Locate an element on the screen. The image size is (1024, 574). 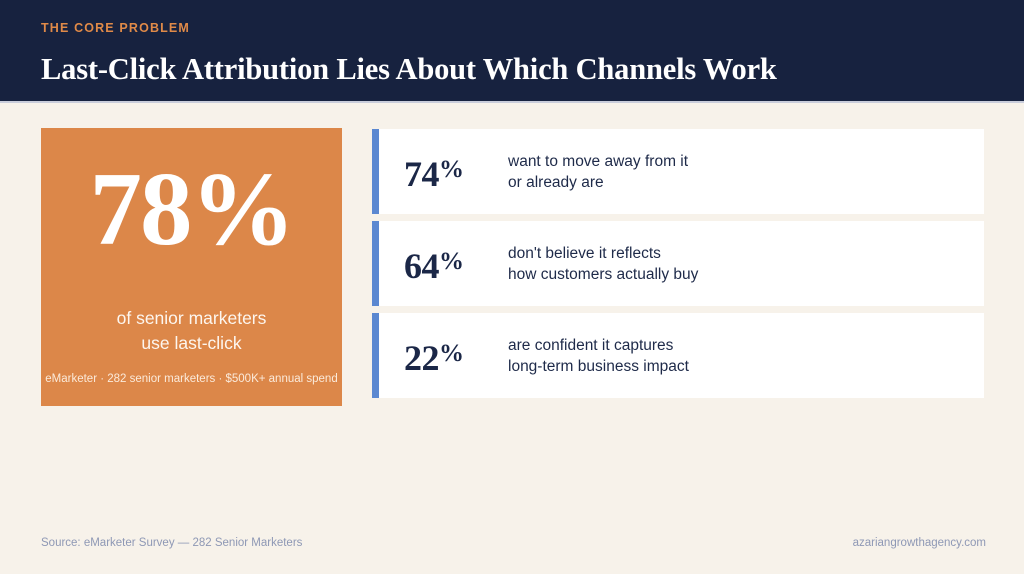
stat-label-line-2: how customers actually buy is located at coordinates (603, 274).